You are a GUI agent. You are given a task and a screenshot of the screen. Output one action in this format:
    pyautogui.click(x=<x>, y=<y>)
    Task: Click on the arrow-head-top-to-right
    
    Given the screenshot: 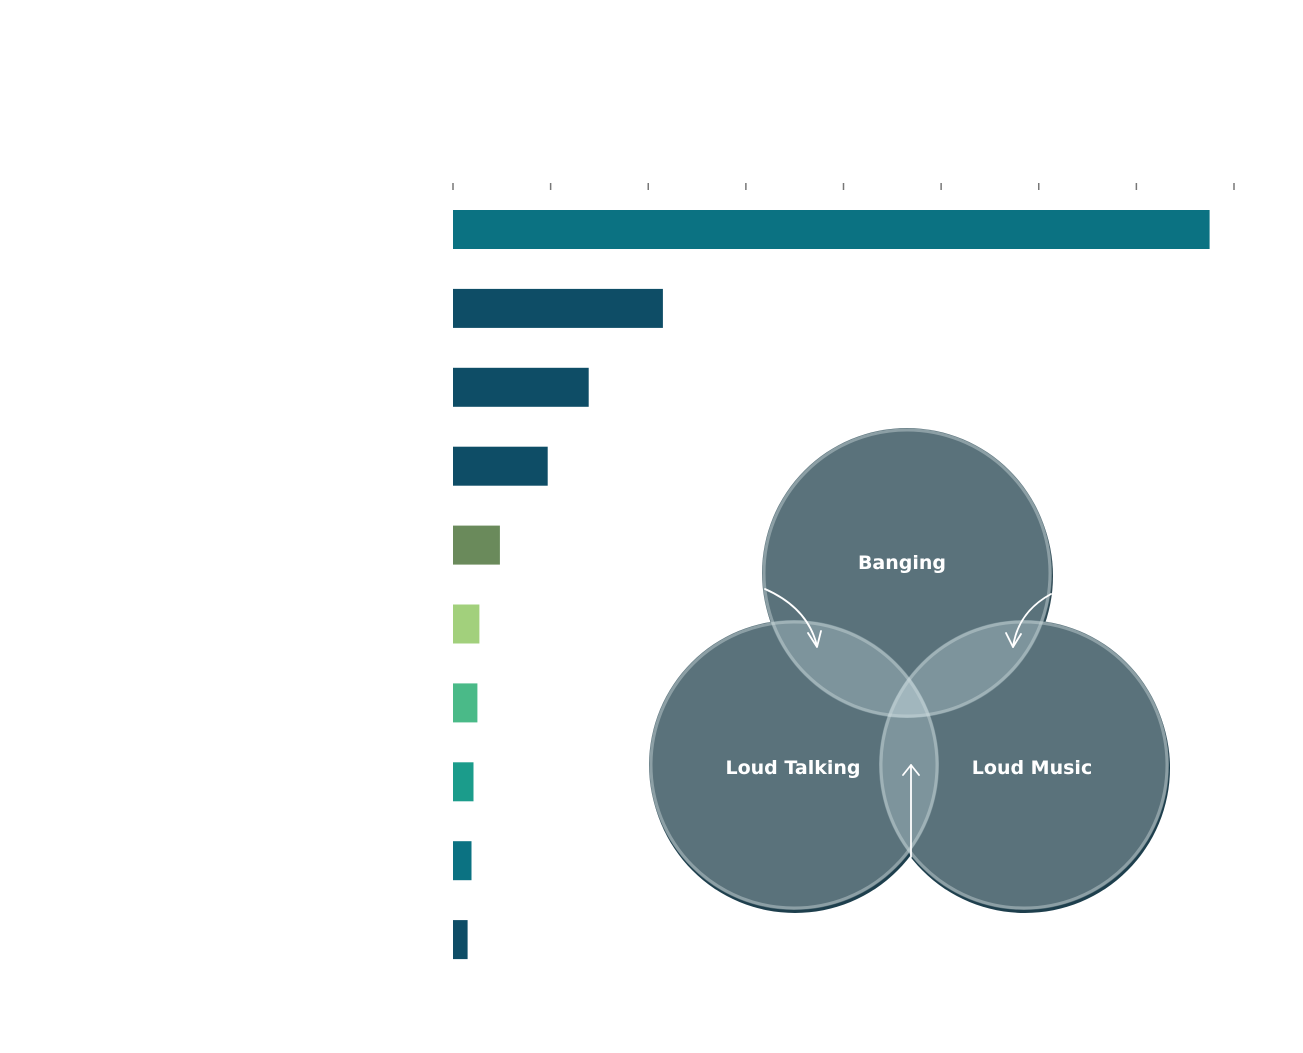 What is the action you would take?
    pyautogui.click(x=1013, y=640)
    